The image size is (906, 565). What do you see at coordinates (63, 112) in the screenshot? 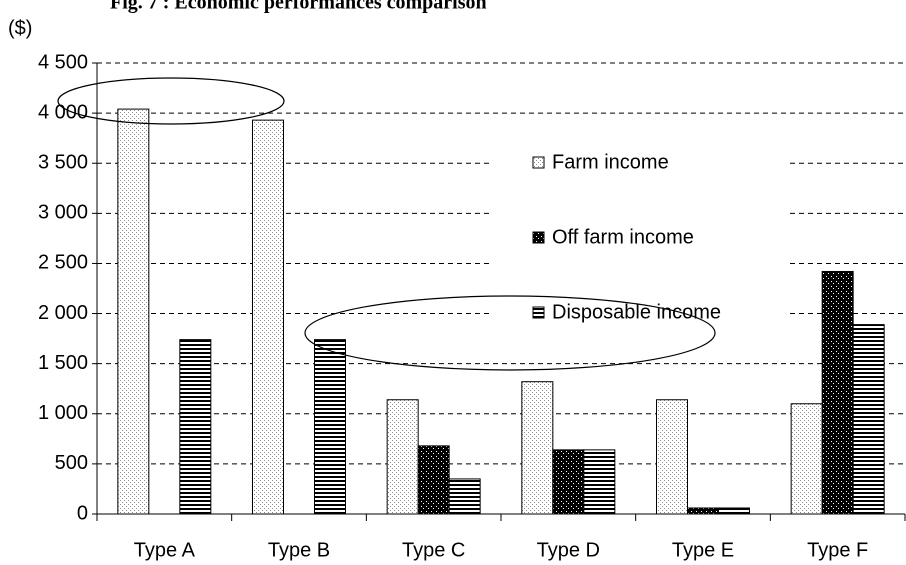
I see `y-tick-label: 4 000` at bounding box center [63, 112].